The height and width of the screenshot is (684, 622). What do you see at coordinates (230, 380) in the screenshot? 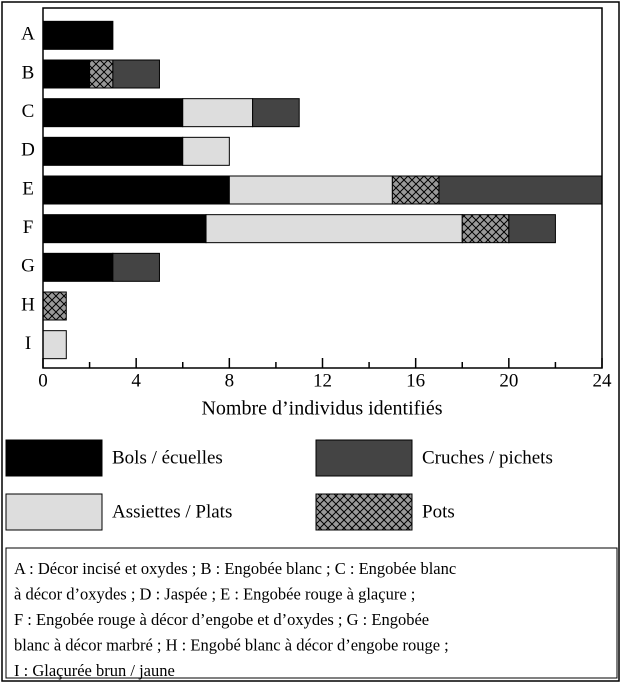
I see `x-tick-label: 8` at bounding box center [230, 380].